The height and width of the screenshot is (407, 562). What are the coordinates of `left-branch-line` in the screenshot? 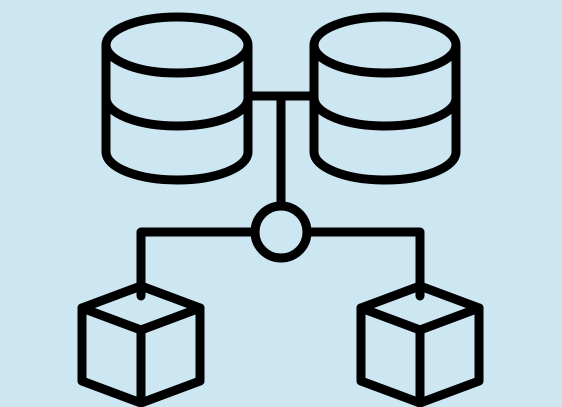 It's located at (198, 264).